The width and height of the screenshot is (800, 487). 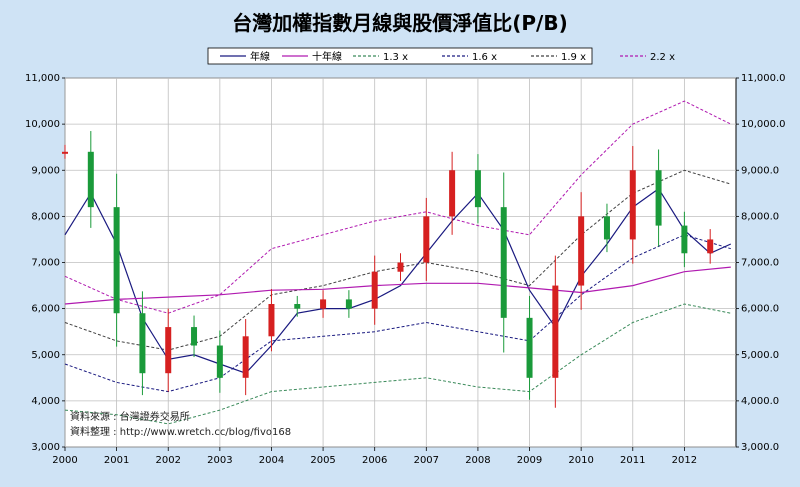 What do you see at coordinates (580, 460) in the screenshot?
I see `x-tick-label: 2010` at bounding box center [580, 460].